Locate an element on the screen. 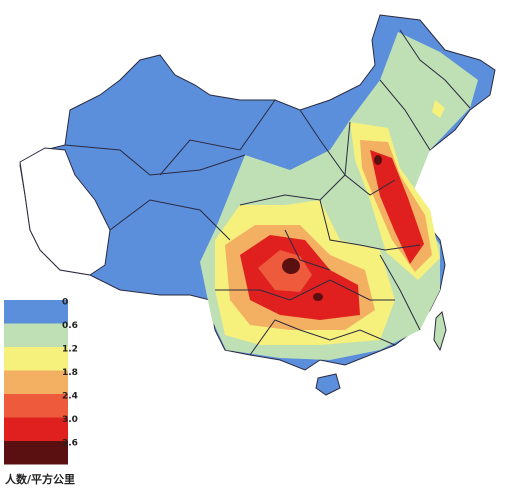 This screenshot has height=496, width=506. legend-title: 人数/平方公里 is located at coordinates (40, 479).